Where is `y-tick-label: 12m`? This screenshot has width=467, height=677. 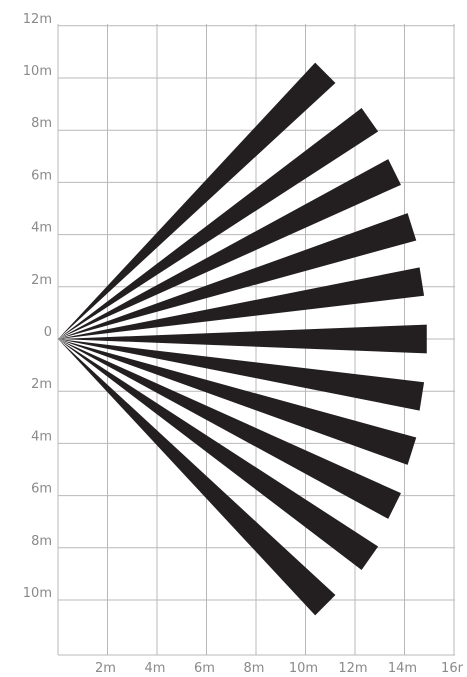 y-tick-label: 12m is located at coordinates (37, 19).